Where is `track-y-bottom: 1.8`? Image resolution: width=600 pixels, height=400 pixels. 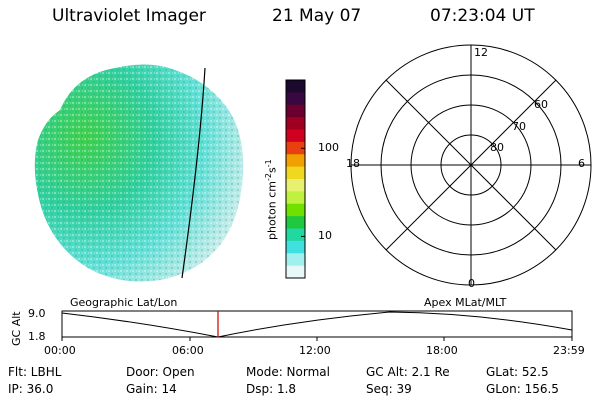
track-y-bottom: 1.8 is located at coordinates (37, 336).